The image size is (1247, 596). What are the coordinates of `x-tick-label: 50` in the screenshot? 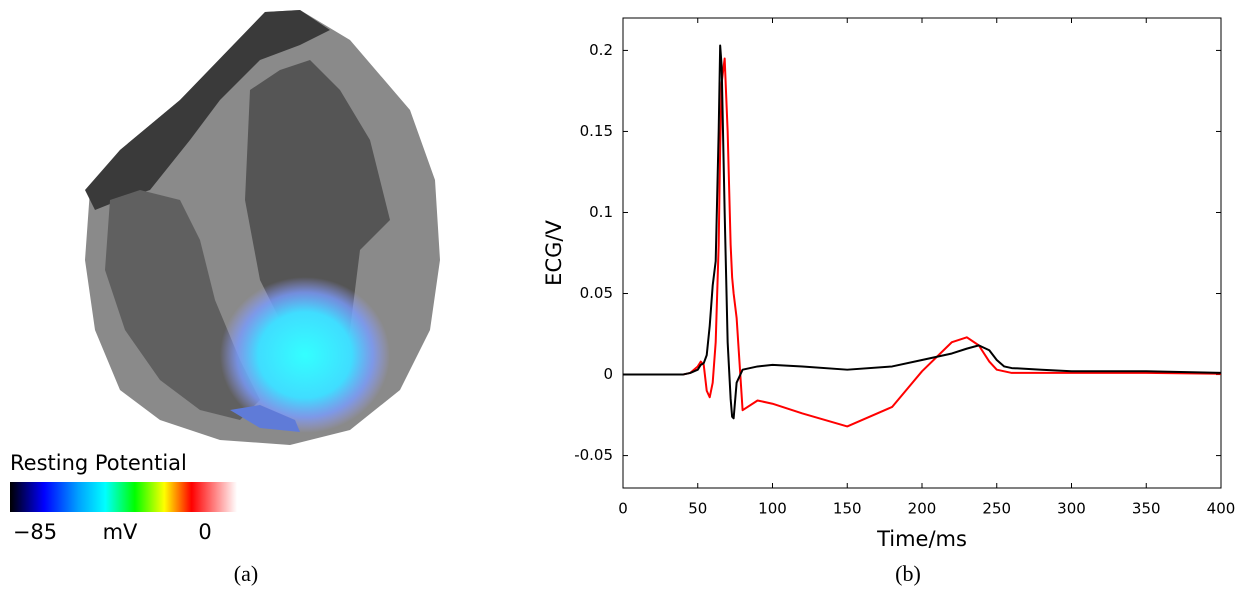 It's located at (697, 509).